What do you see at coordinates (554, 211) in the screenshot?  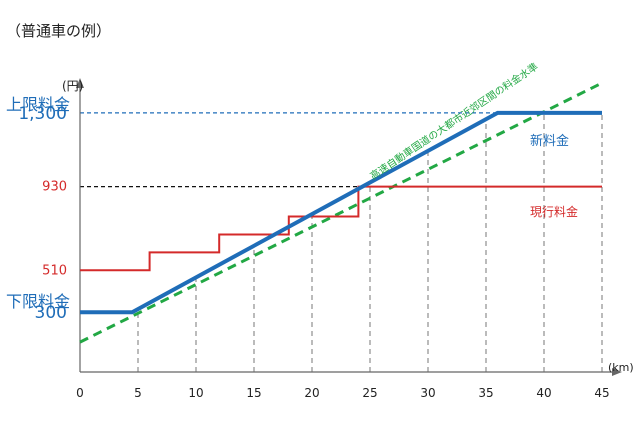 I see `series-label-current-fee: 現行料金` at bounding box center [554, 211].